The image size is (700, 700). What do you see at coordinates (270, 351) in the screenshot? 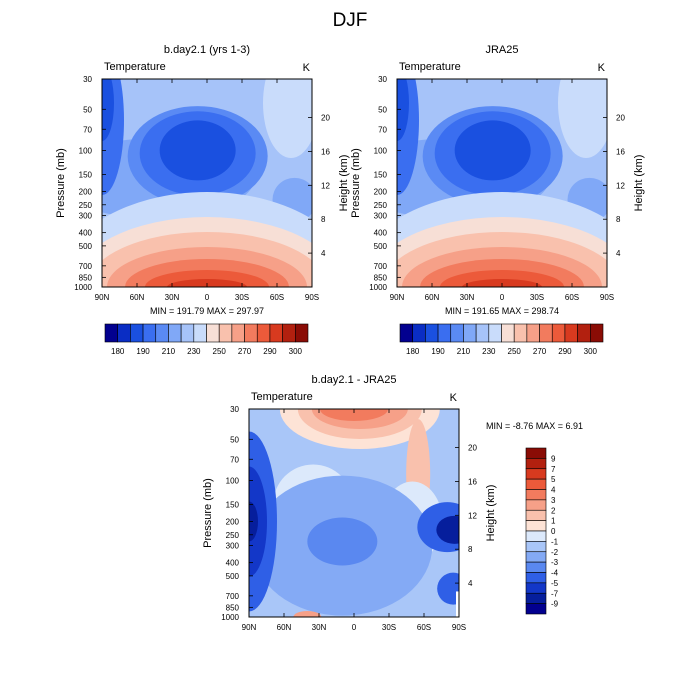
I see `colorbar-label: 290` at bounding box center [270, 351].